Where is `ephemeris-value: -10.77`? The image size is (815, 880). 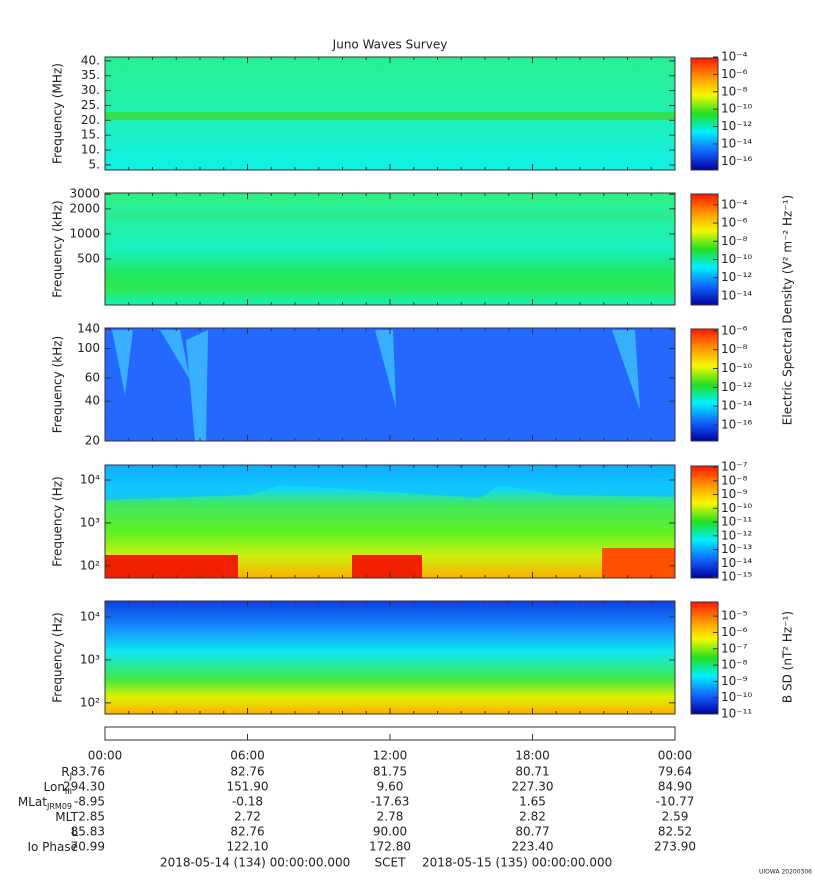 ephemeris-value: -10.77 is located at coordinates (675, 802).